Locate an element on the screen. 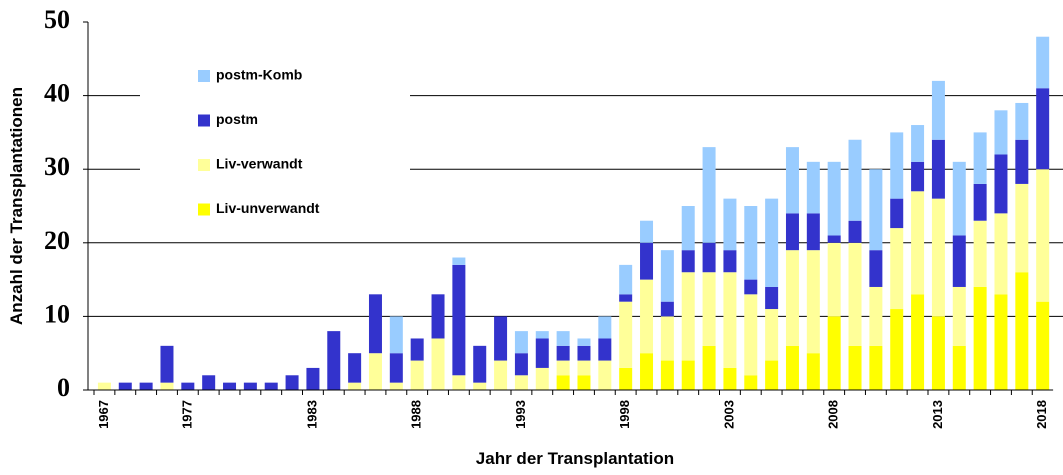 This screenshot has width=1063, height=475. y-tick-label: 0 is located at coordinates (63, 387).